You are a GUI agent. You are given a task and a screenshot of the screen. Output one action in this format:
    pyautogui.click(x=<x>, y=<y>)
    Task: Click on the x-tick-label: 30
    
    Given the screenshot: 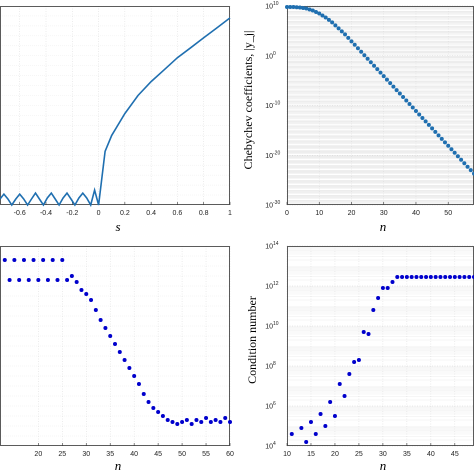 What is the action you would take?
    pyautogui.click(x=383, y=454)
    